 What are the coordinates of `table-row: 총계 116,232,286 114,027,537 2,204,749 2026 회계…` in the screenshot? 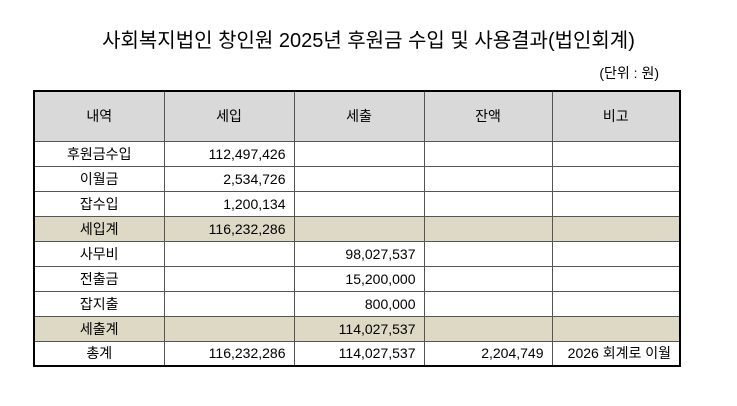 It's located at (357, 353).